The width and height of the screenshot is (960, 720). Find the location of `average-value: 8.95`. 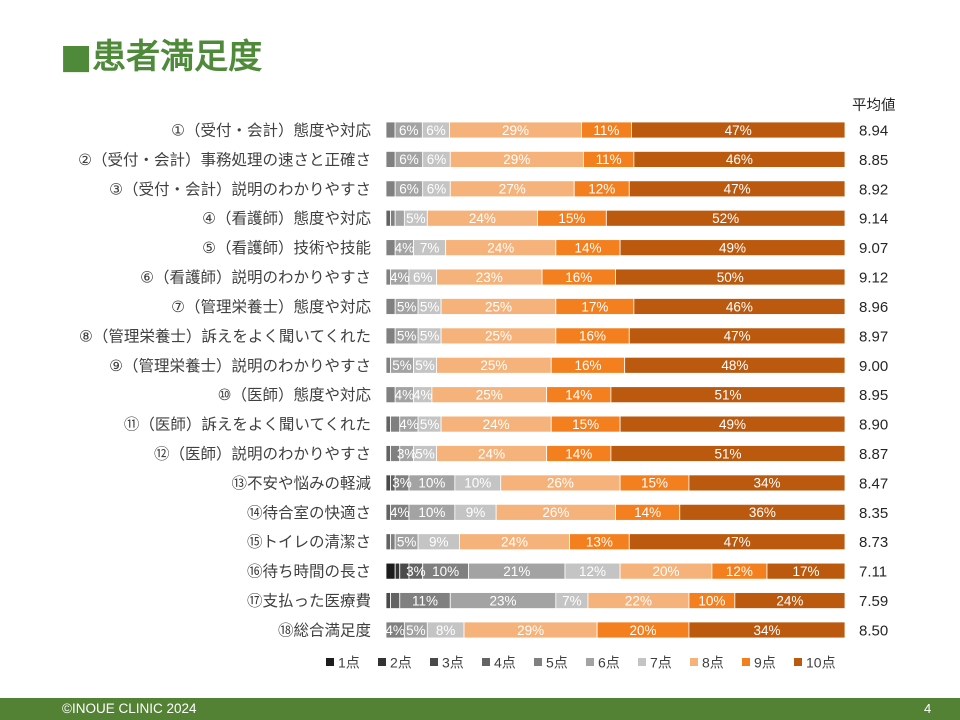

average-value: 8.95 is located at coordinates (873, 395).